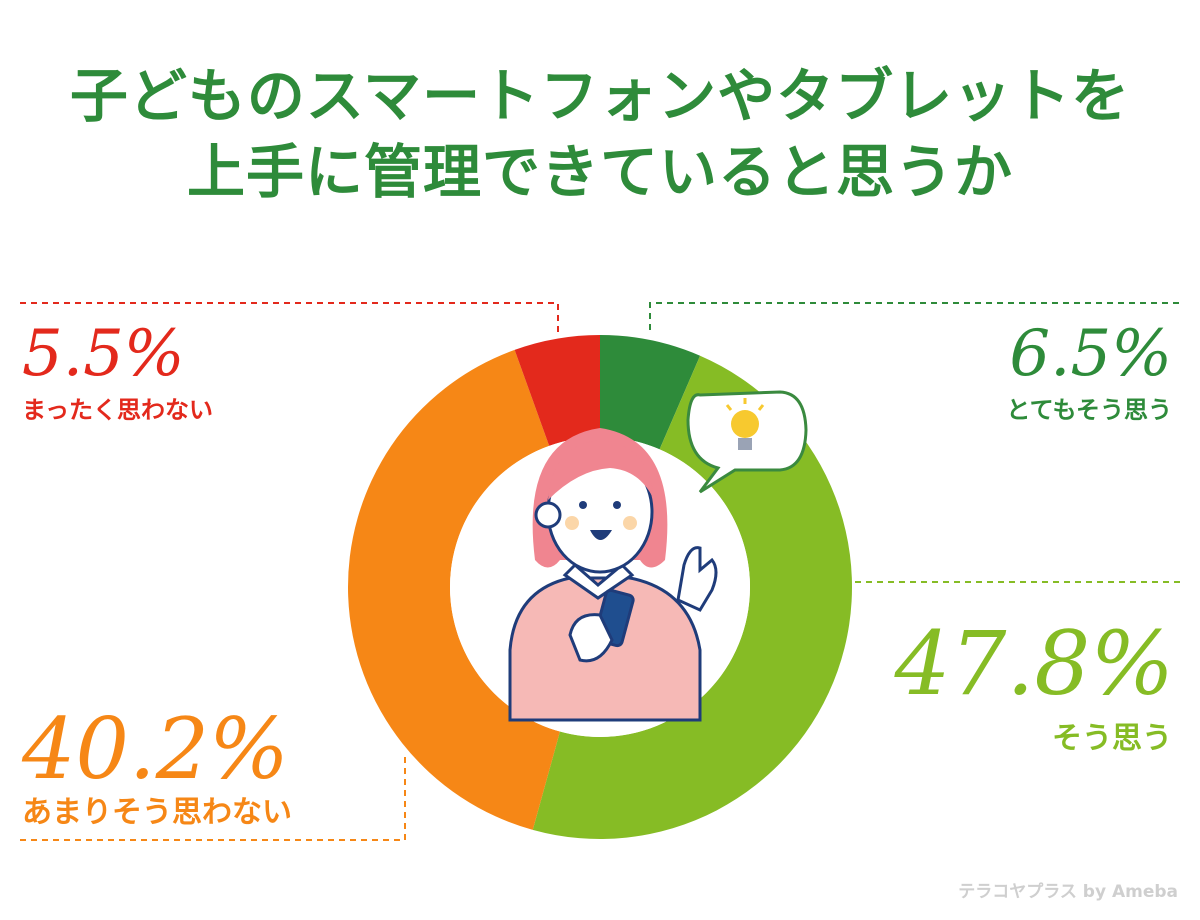  I want to click on pct-somewhat-disagree: 40.2%, so click(155, 749).